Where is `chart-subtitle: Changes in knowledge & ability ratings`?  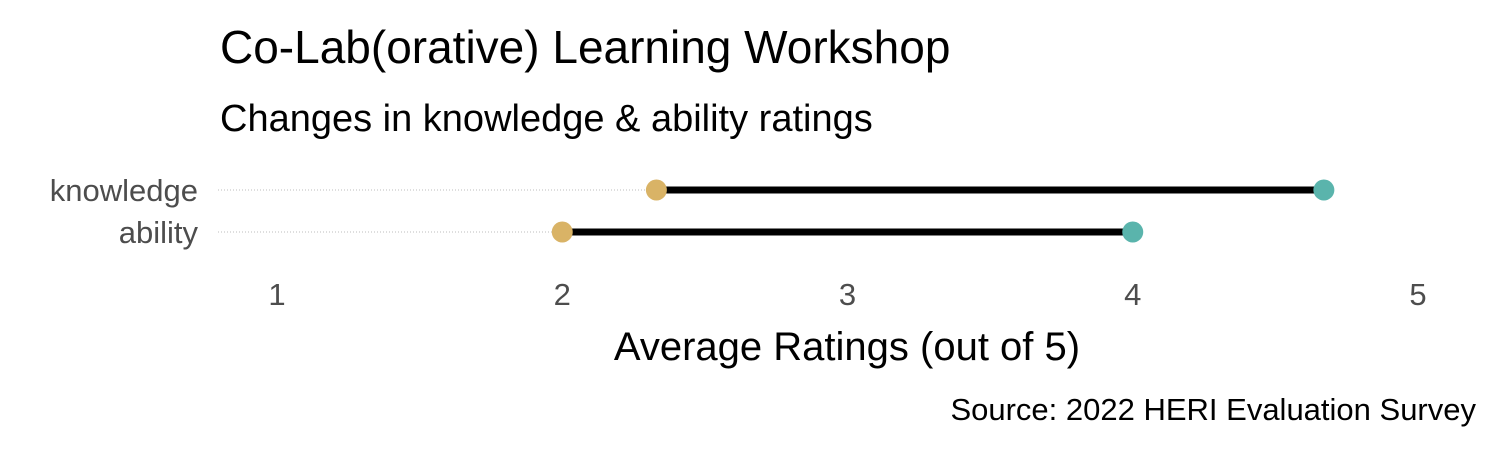 chart-subtitle: Changes in knowledge & ability ratings is located at coordinates (546, 119).